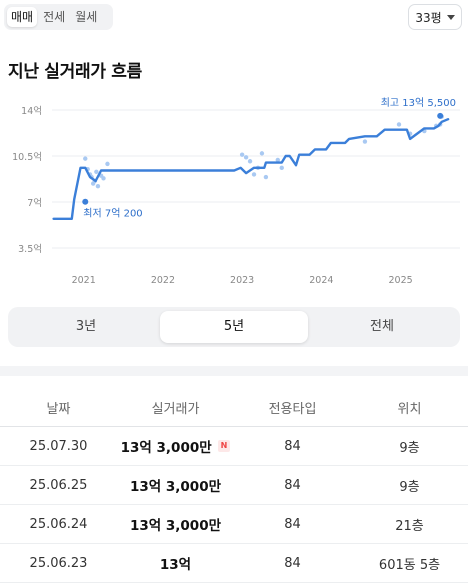  What do you see at coordinates (58, 563) in the screenshot?
I see `row-date: 25.06.23` at bounding box center [58, 563].